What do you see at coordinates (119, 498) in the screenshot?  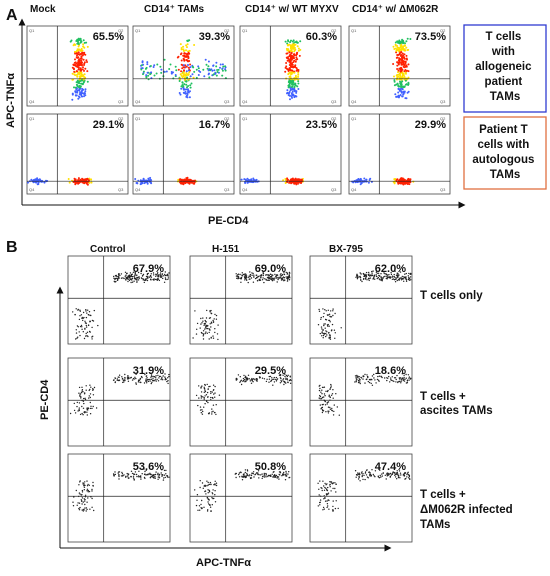 I see `panel-b-plot-r2-c0: 53.6%` at bounding box center [119, 498].